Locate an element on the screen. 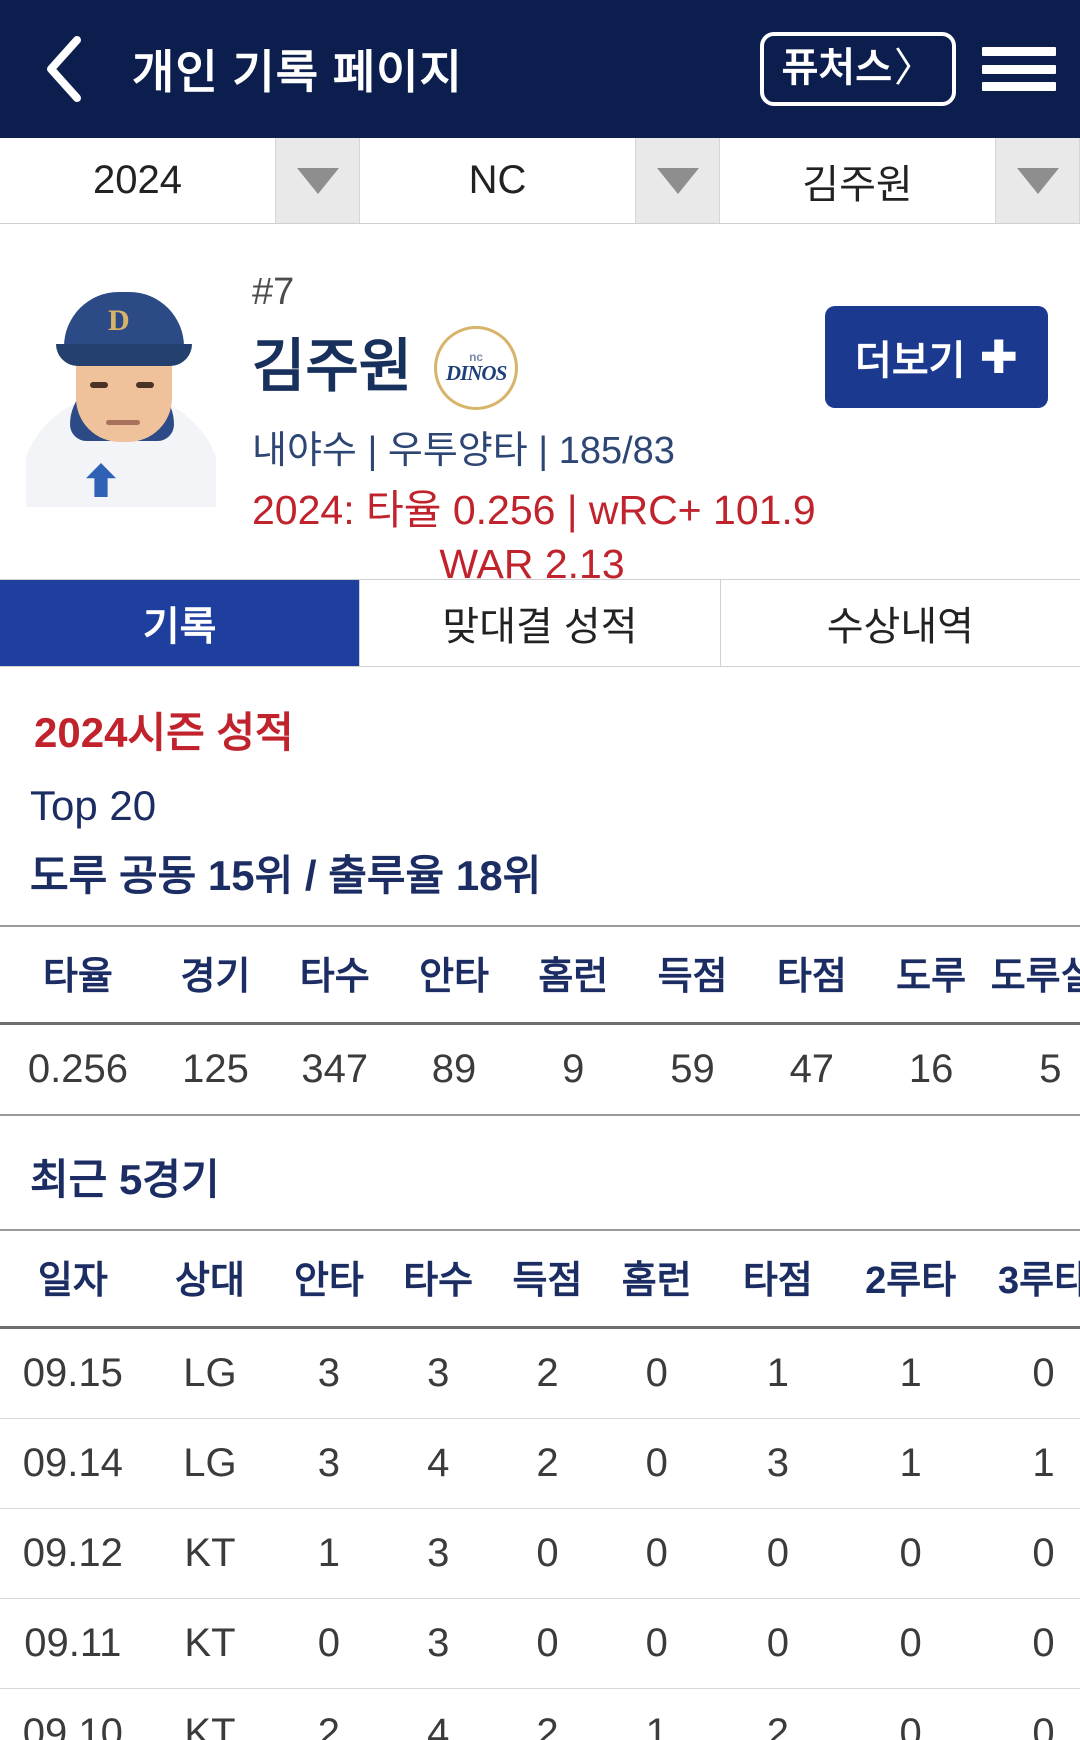 Image resolution: width=1080 pixels, height=1740 pixels. team-filter-dropdown-button is located at coordinates (678, 180).